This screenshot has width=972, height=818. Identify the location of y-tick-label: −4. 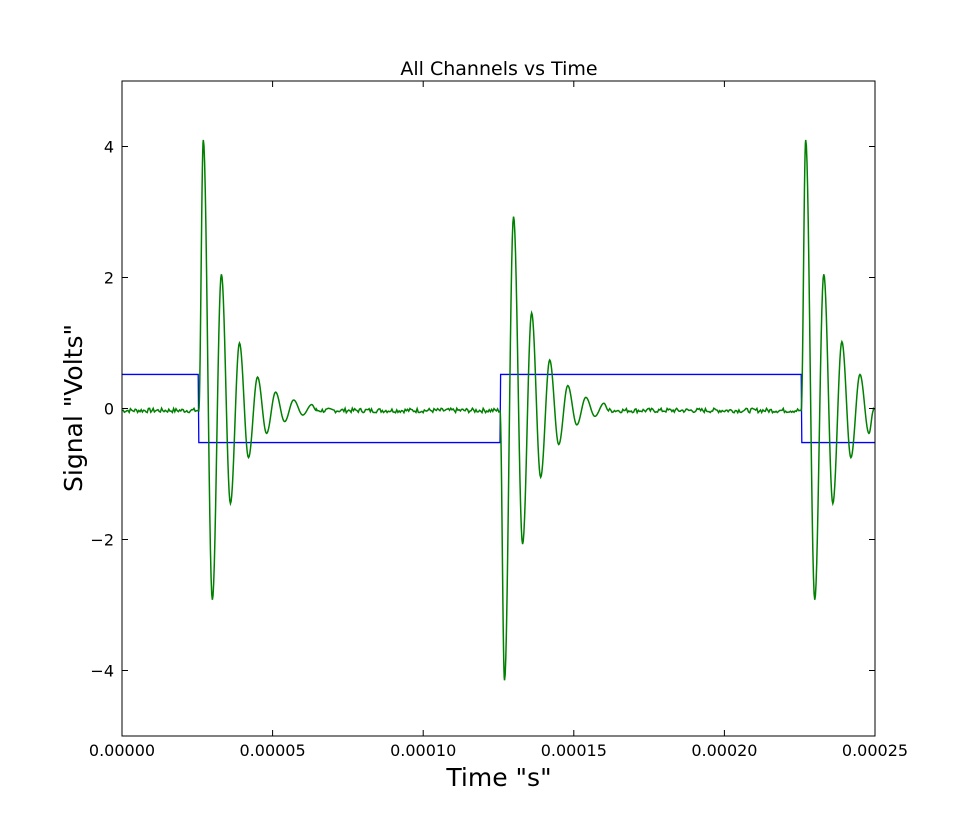
(102, 671).